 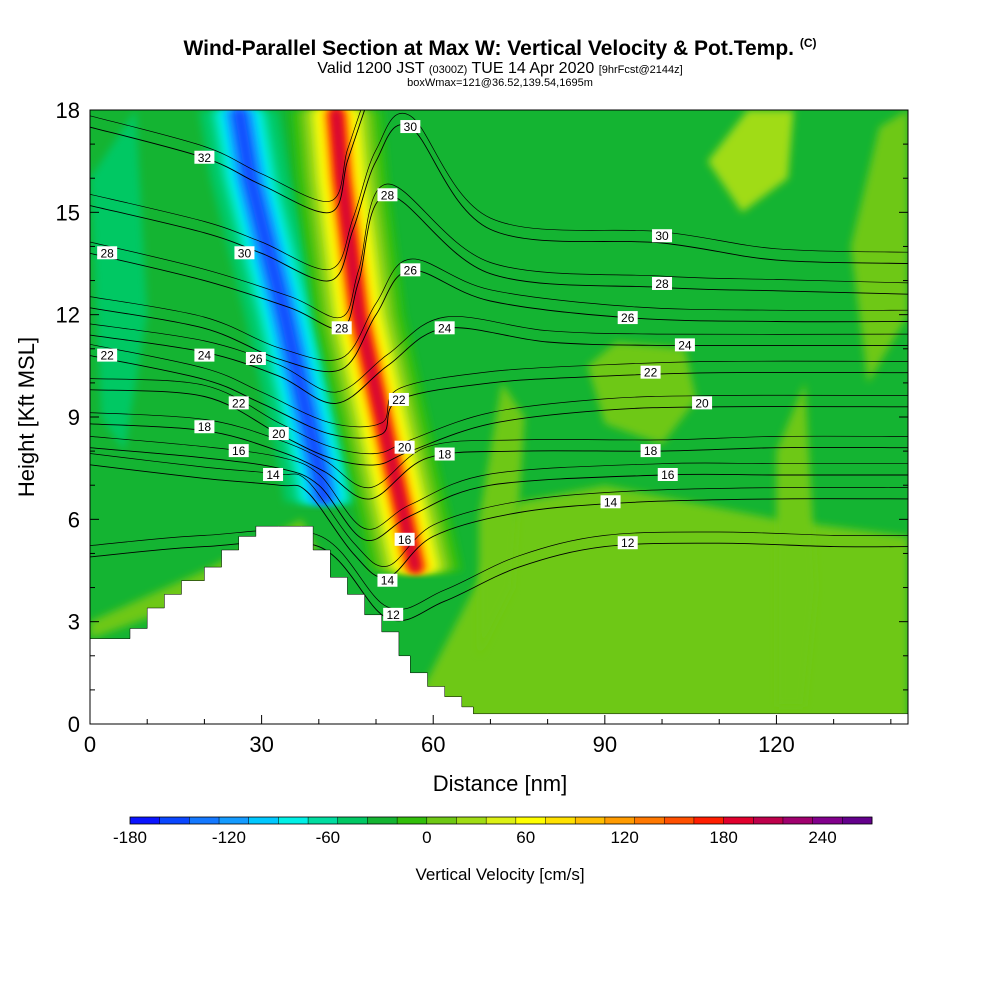 I want to click on colorbar-label: Vertical Velocity [cm/s], so click(x=499, y=874).